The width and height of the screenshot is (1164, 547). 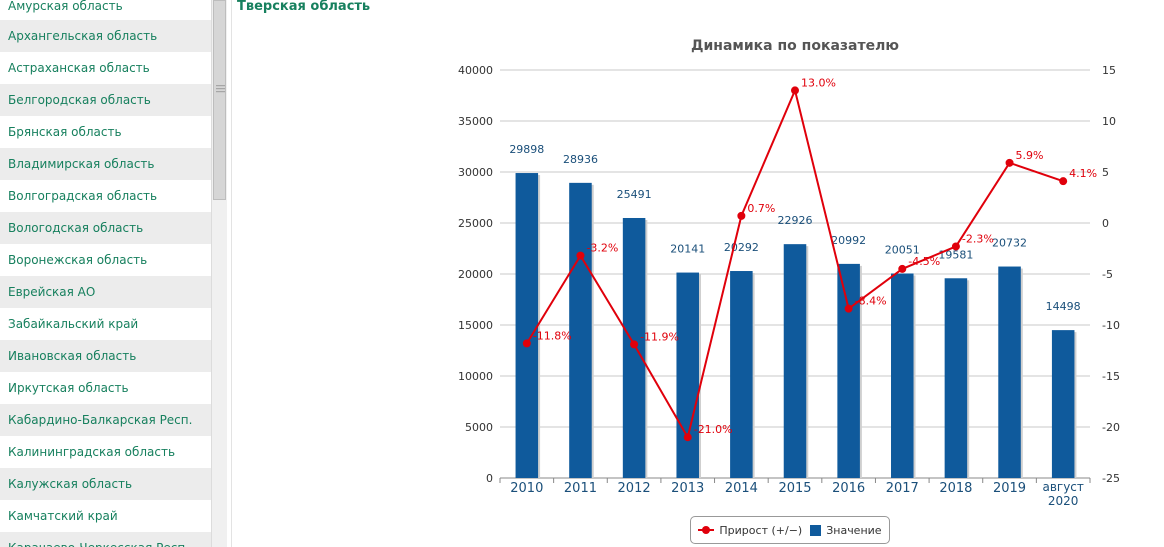 I want to click on bar-value-label: 20292, so click(x=741, y=247).